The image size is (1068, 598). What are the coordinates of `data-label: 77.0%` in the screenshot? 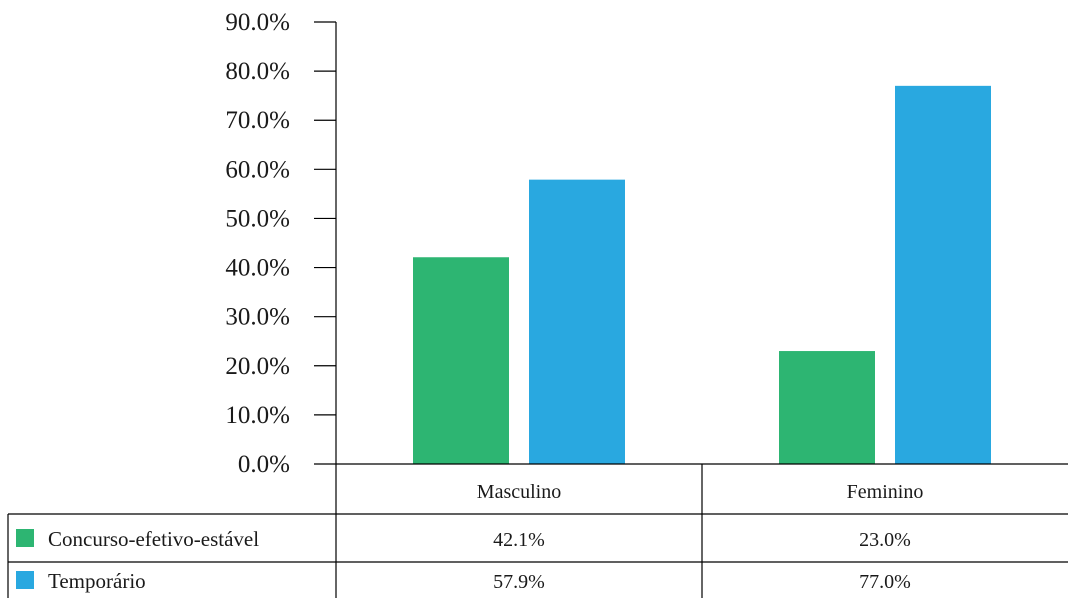 It's located at (885, 582).